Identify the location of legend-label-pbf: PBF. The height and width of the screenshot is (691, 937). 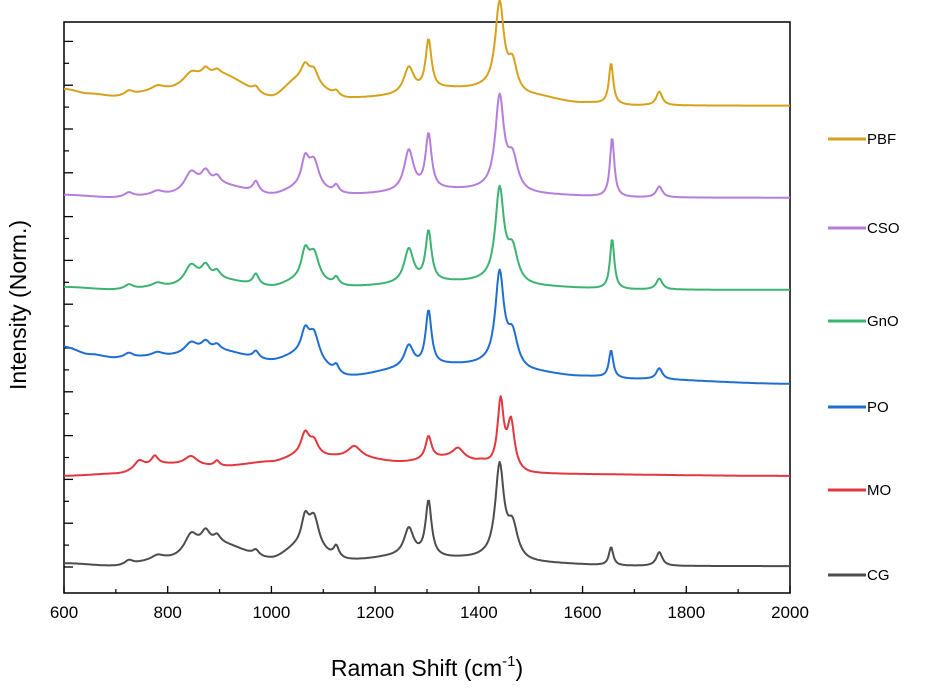
(881, 139).